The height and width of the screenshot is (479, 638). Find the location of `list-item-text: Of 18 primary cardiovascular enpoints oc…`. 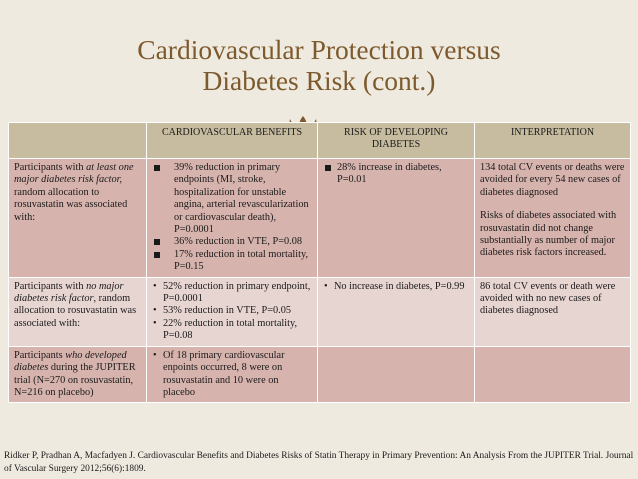

list-item-text: Of 18 primary cardiovascular enpoints oc… is located at coordinates (224, 373).